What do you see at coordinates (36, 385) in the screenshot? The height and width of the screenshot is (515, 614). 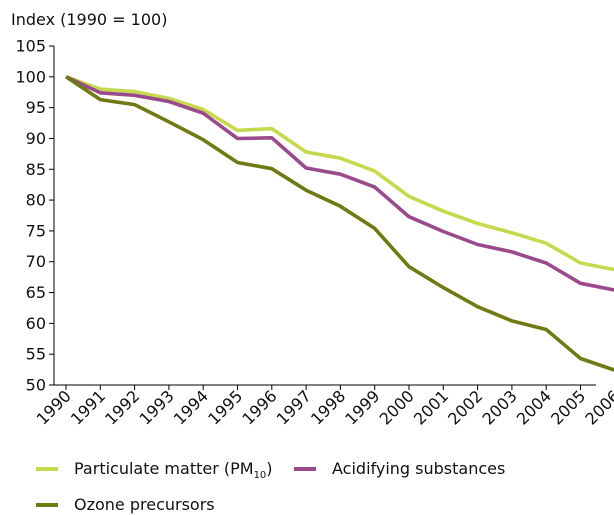 I see `y-tick-label-50: 50` at bounding box center [36, 385].